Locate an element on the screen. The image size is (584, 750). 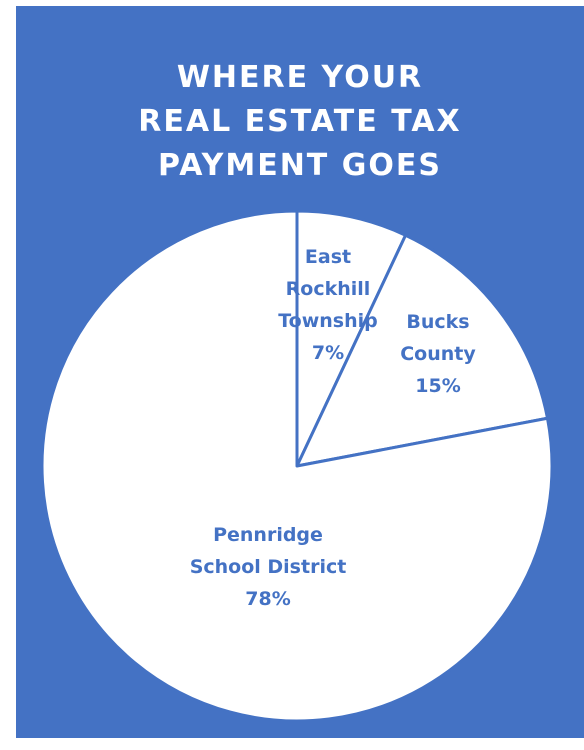
slice-label-3-line-1: Pennridge is located at coordinates (268, 535).